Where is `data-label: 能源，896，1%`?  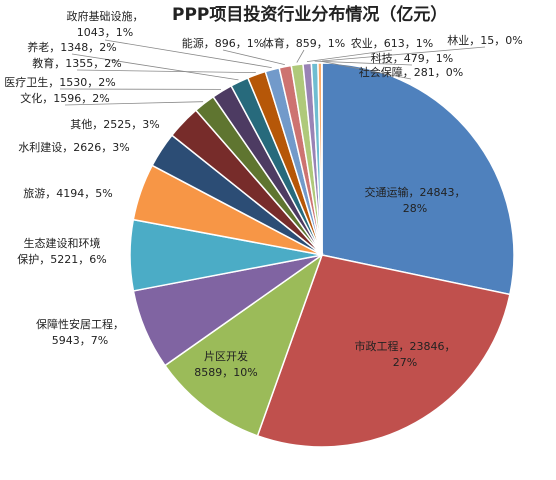
data-label: 能源，896，1% is located at coordinates (223, 43).